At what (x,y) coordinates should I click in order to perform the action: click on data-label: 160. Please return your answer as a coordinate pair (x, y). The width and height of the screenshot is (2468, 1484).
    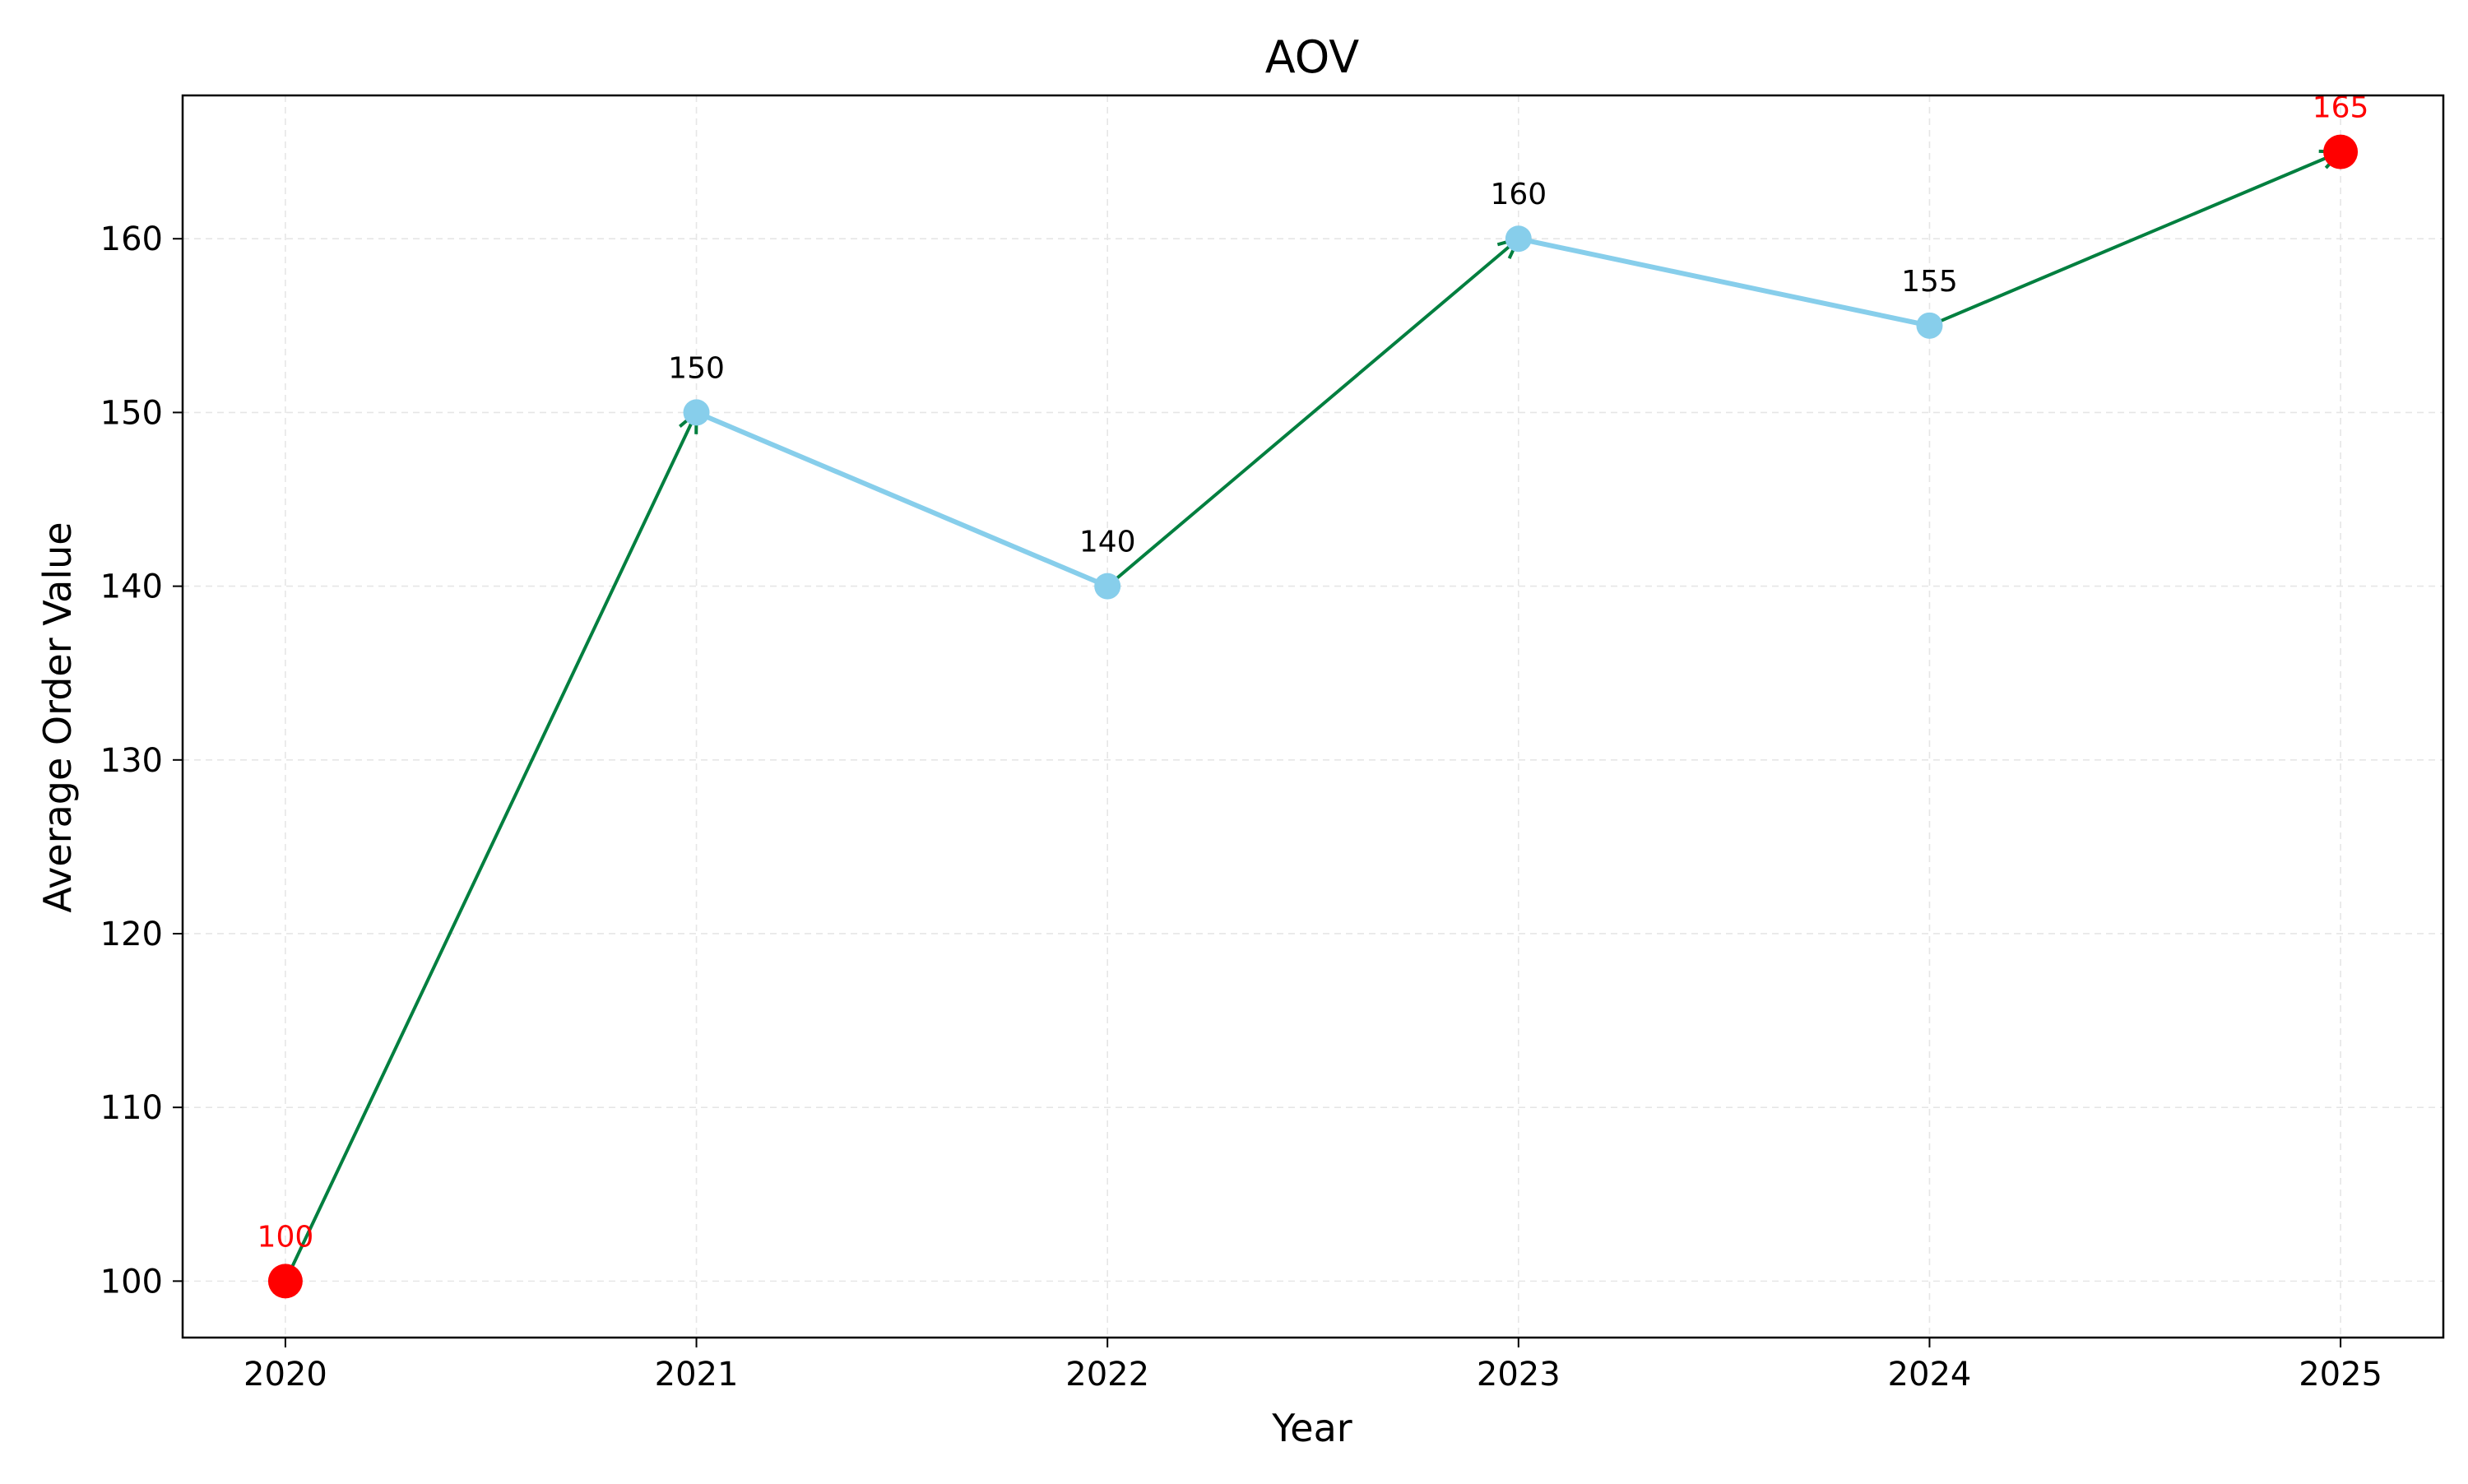
    Looking at the image, I should click on (1518, 194).